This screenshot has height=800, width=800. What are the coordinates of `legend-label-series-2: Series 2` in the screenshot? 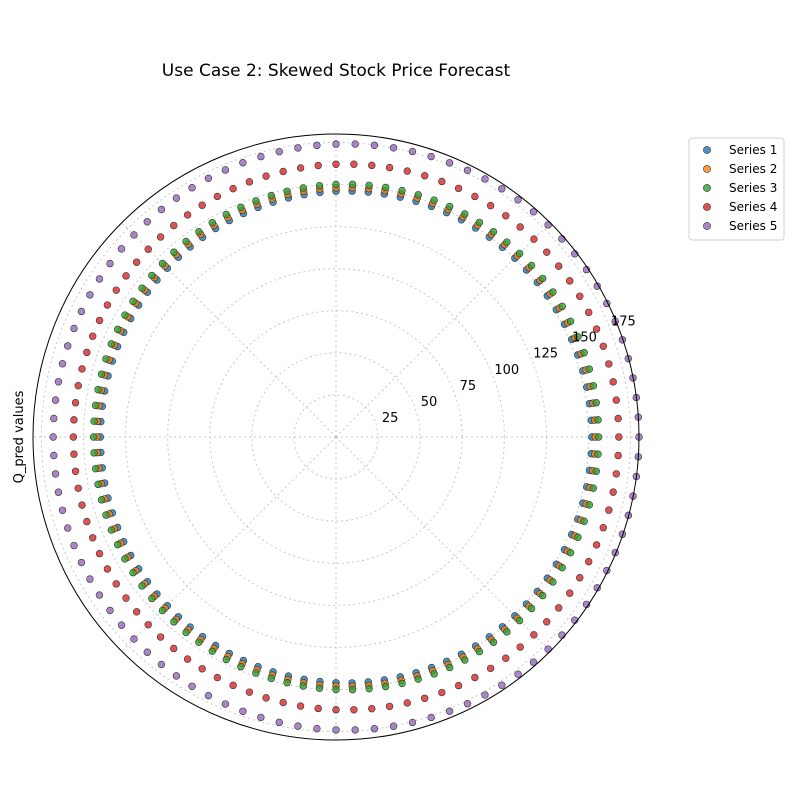 It's located at (753, 169).